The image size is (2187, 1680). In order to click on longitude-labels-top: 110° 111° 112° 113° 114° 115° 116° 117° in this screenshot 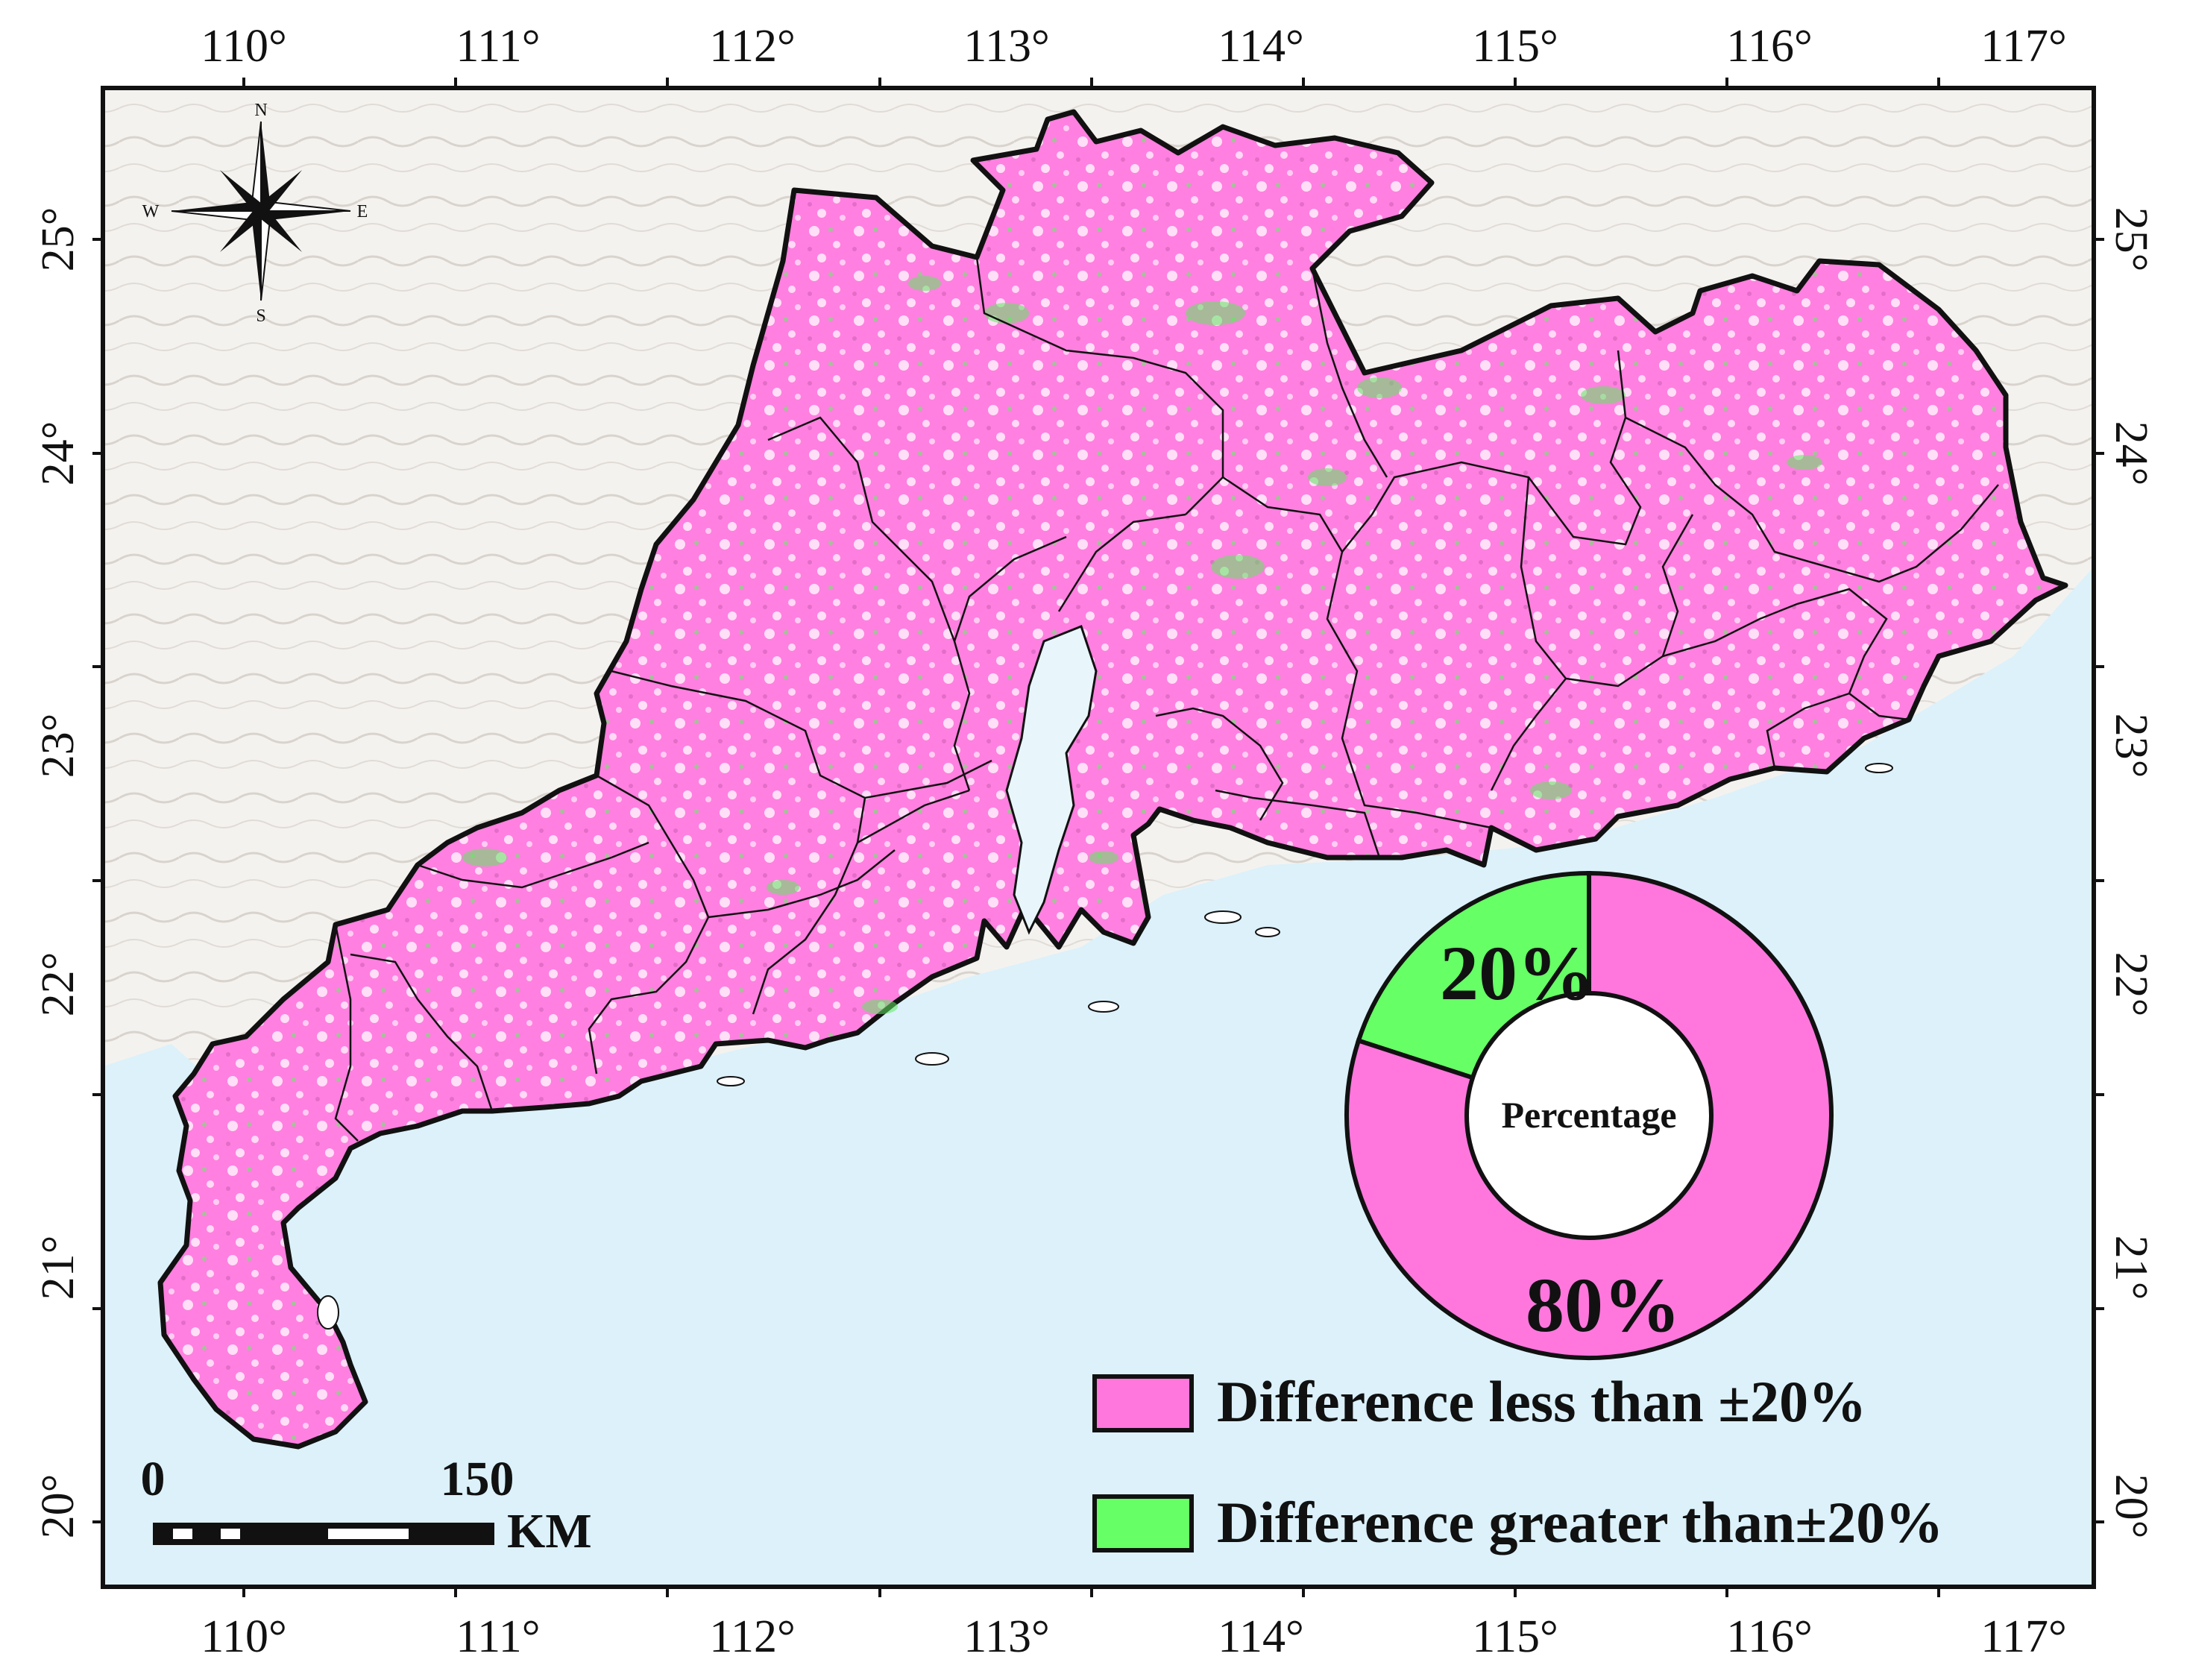, I will do `click(1134, 46)`.